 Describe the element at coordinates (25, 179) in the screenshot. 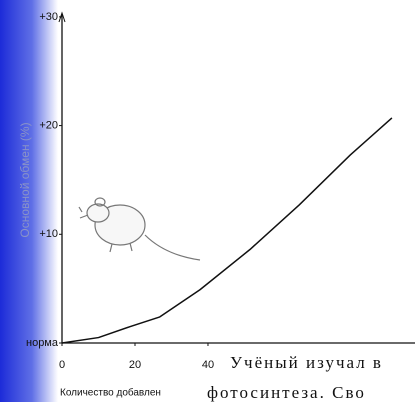

I see `y-axis-label: Основной обмен (%)` at that location.